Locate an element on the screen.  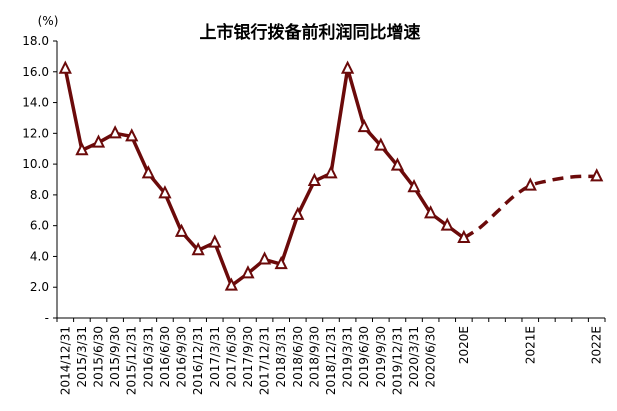
chart-title: 上市银行拨备前利润同比增速 is located at coordinates (310, 32).